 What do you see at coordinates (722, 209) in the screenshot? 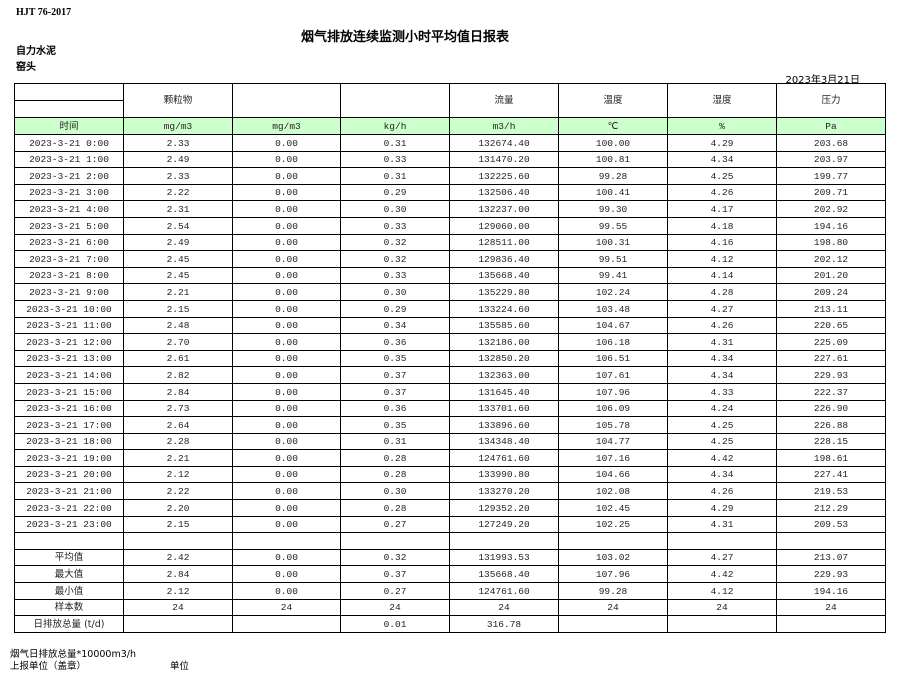
I see `cell-humidity: 4.17` at bounding box center [722, 209].